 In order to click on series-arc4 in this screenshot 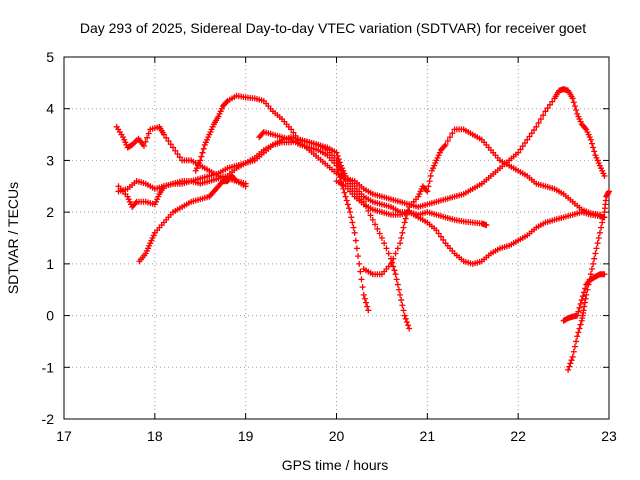, I will do `click(192, 218)`.